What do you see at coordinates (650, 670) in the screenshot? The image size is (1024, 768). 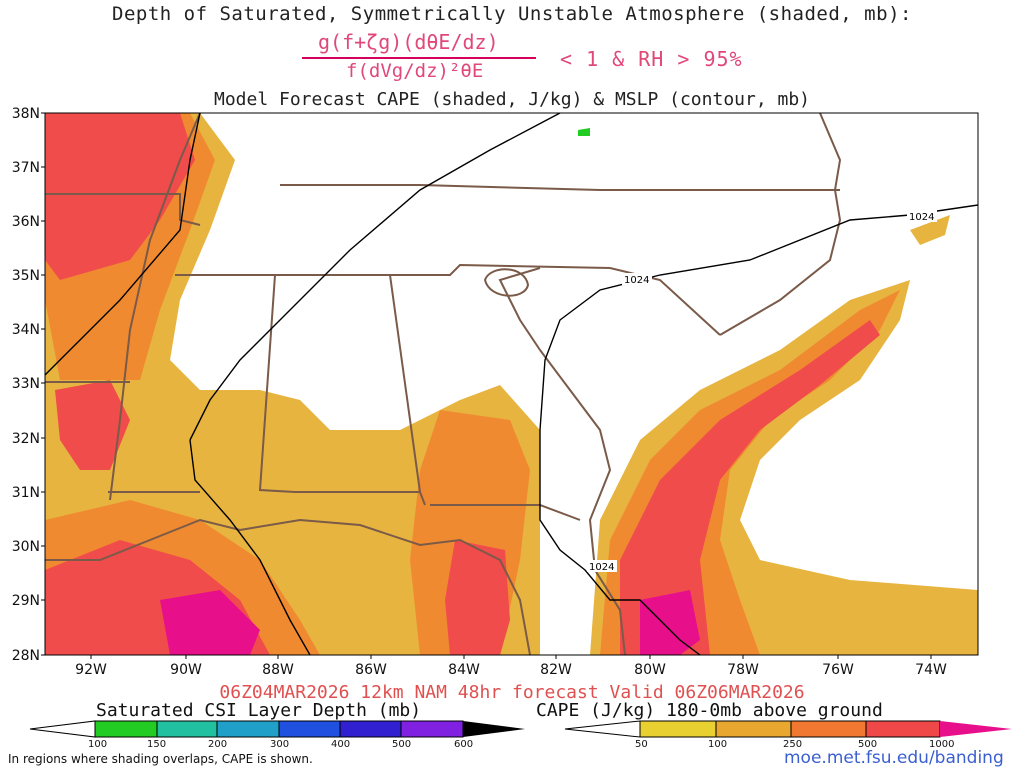 I see `lon-label-80w: 80W` at bounding box center [650, 670].